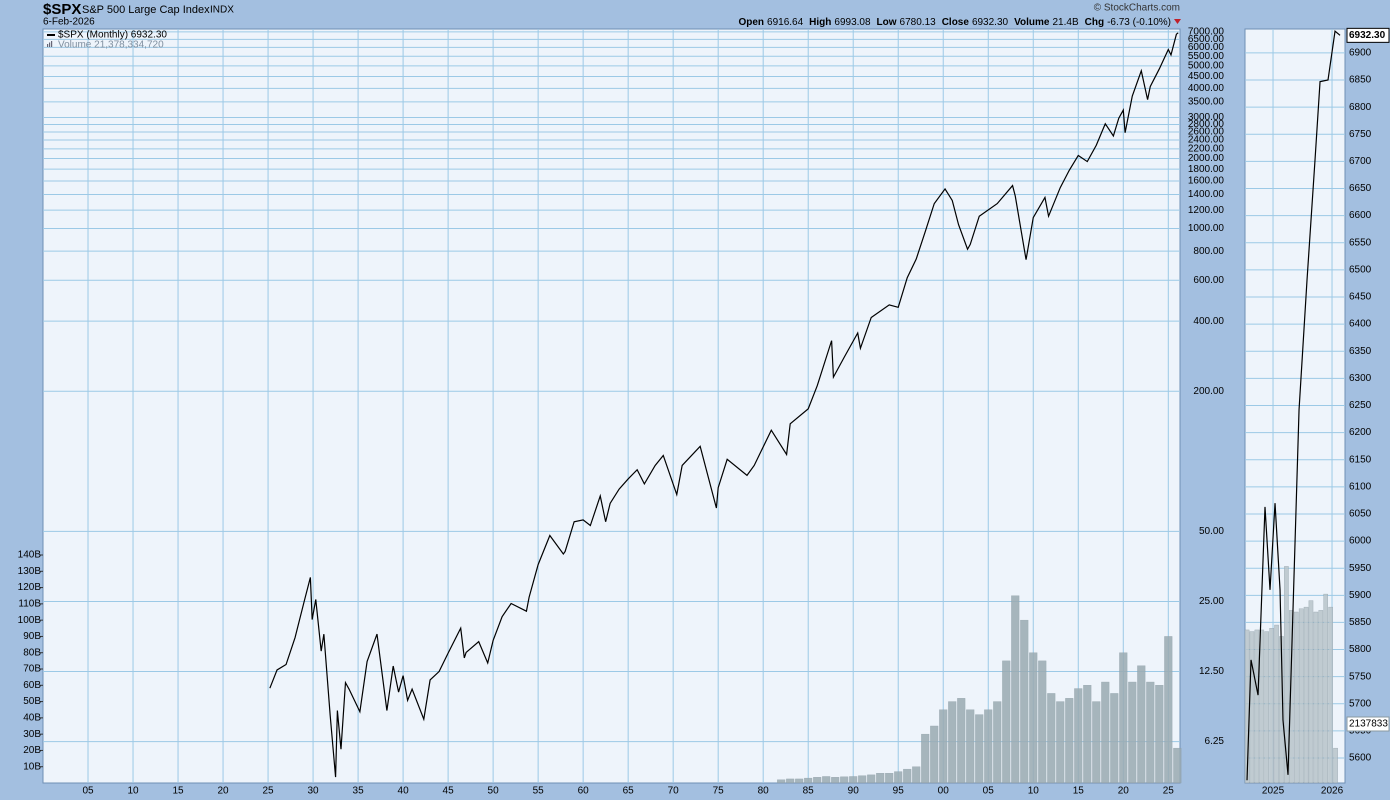 The height and width of the screenshot is (800, 1390). I want to click on y-tick-label: 6600, so click(1360, 215).